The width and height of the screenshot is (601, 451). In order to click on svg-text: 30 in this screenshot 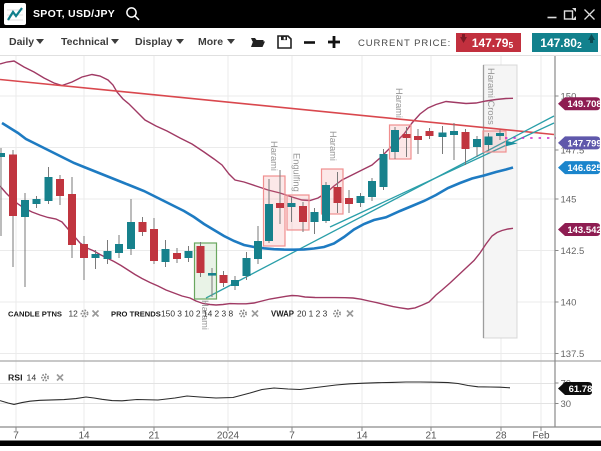, I will do `click(566, 404)`.